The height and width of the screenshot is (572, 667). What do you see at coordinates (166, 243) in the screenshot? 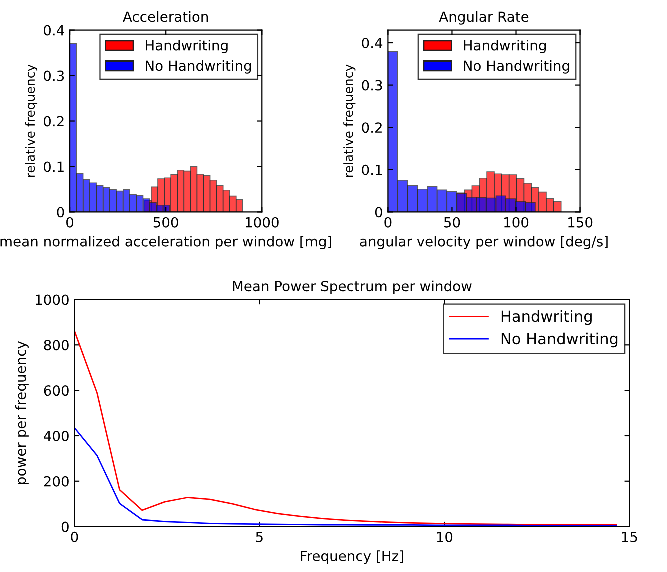
I see `x-axis-title: mean normalized acceleration per window [mg]` at bounding box center [166, 243].